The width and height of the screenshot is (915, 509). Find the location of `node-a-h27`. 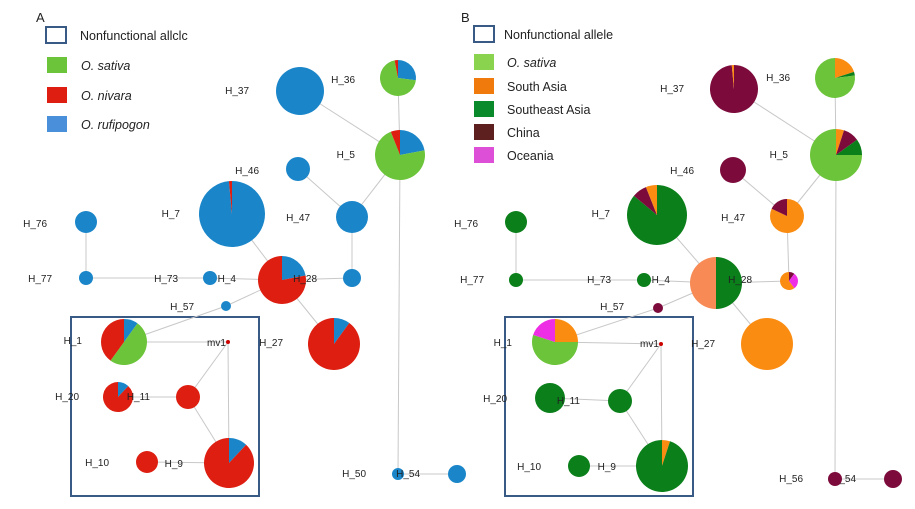

node-a-h27 is located at coordinates (334, 344).